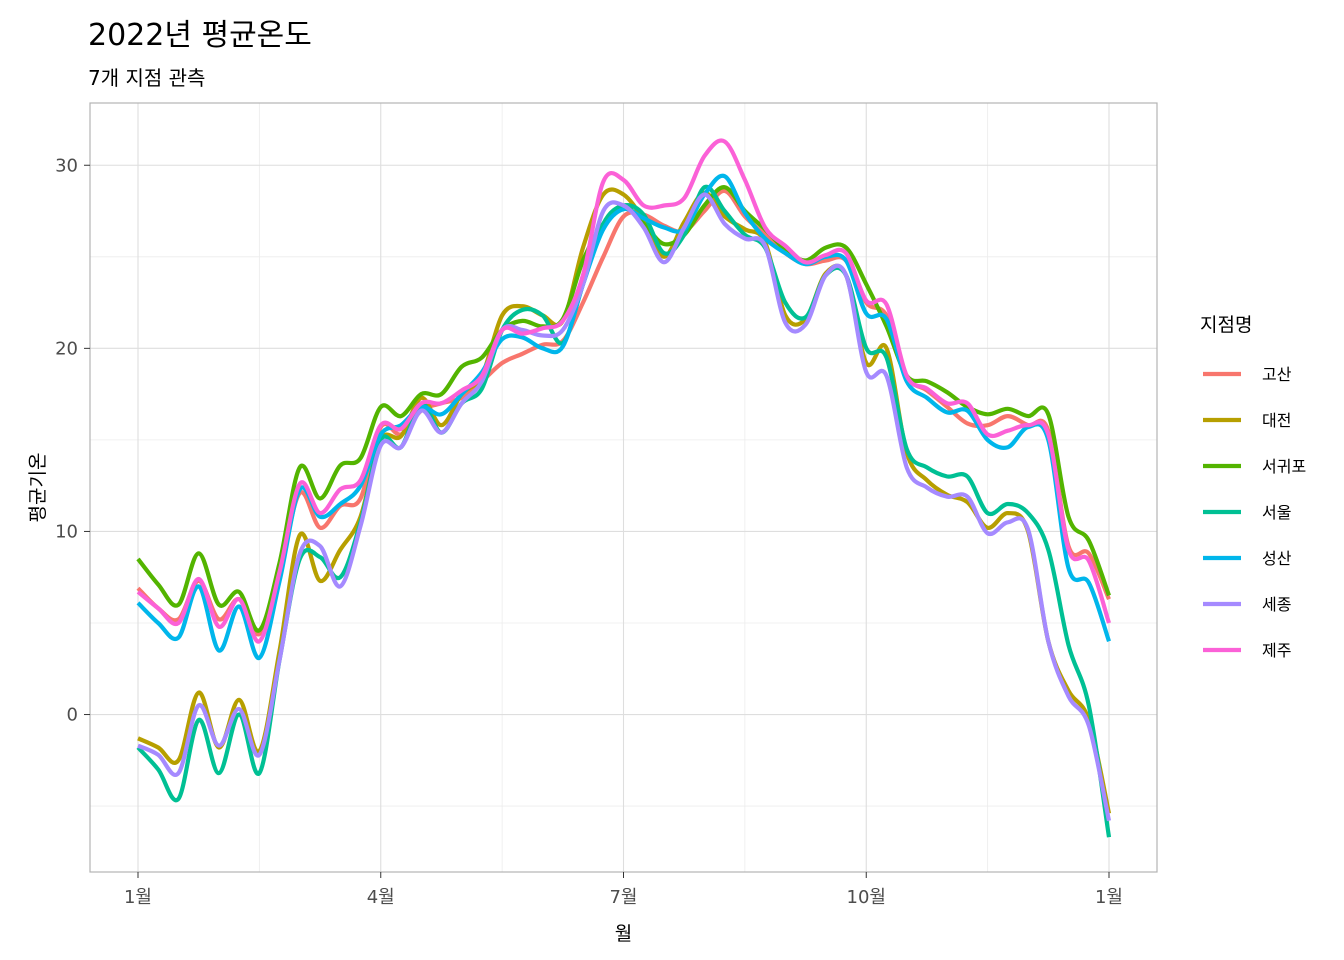 This screenshot has height=960, width=1344. I want to click on y-tick-label: 0, so click(72, 715).